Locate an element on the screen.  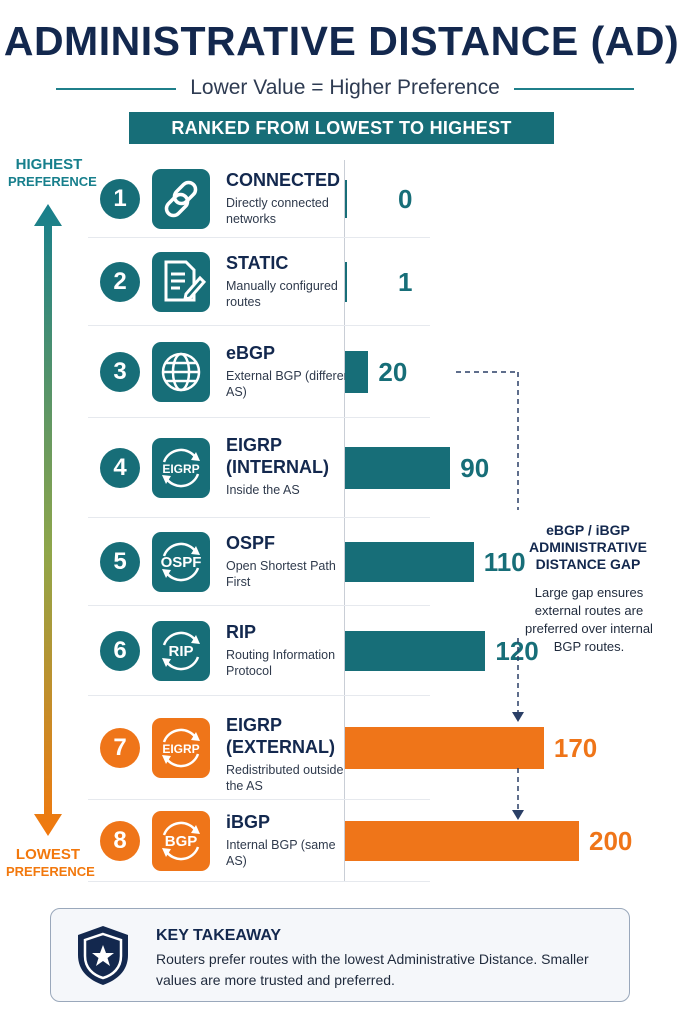
bar-axis is located at coordinates (344, 521).